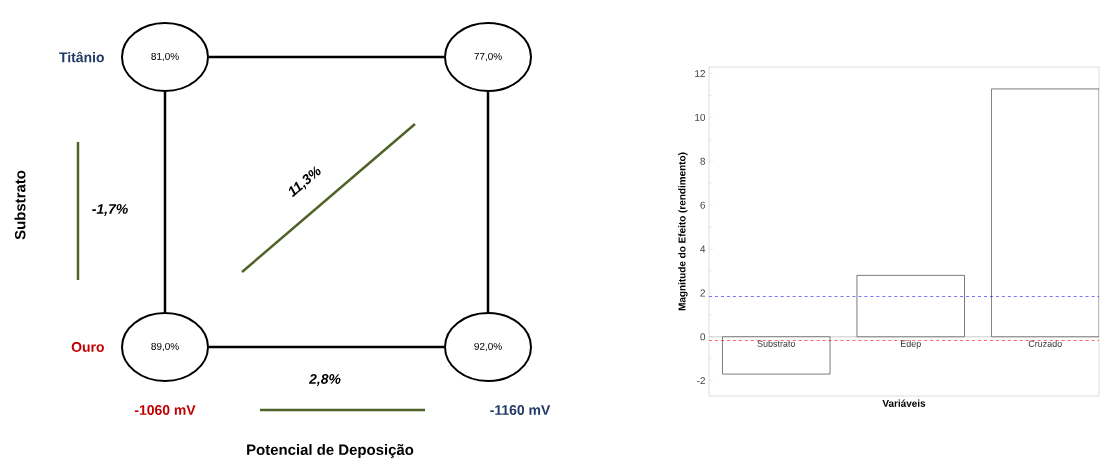 This screenshot has width=1100, height=464. Describe the element at coordinates (165, 347) in the screenshot. I see `text: 89,0%` at that location.